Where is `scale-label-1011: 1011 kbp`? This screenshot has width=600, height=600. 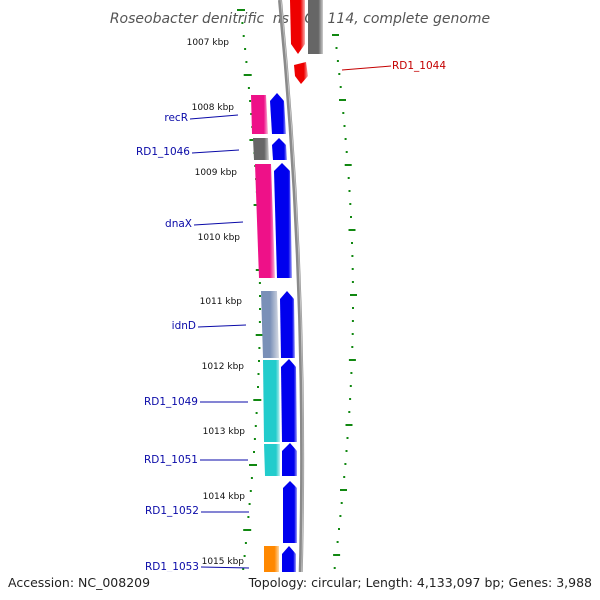 scale-label-1011: 1011 kbp is located at coordinates (221, 302).